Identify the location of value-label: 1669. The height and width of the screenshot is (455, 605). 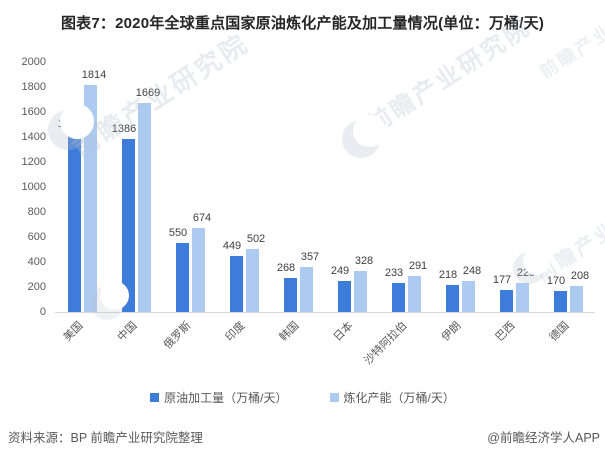
(148, 93).